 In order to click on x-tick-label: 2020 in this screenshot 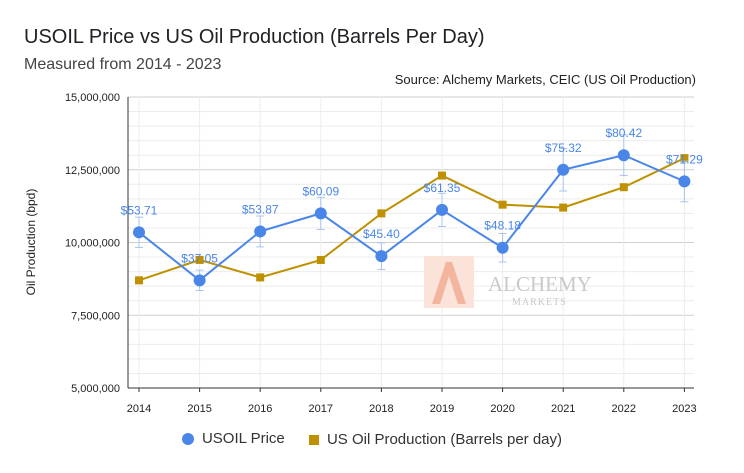, I will do `click(502, 409)`.